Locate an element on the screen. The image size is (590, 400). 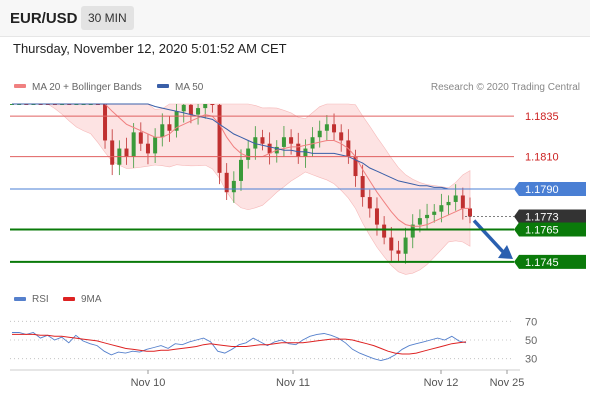
x-tick-label-1: Nov 11 is located at coordinates (293, 383).